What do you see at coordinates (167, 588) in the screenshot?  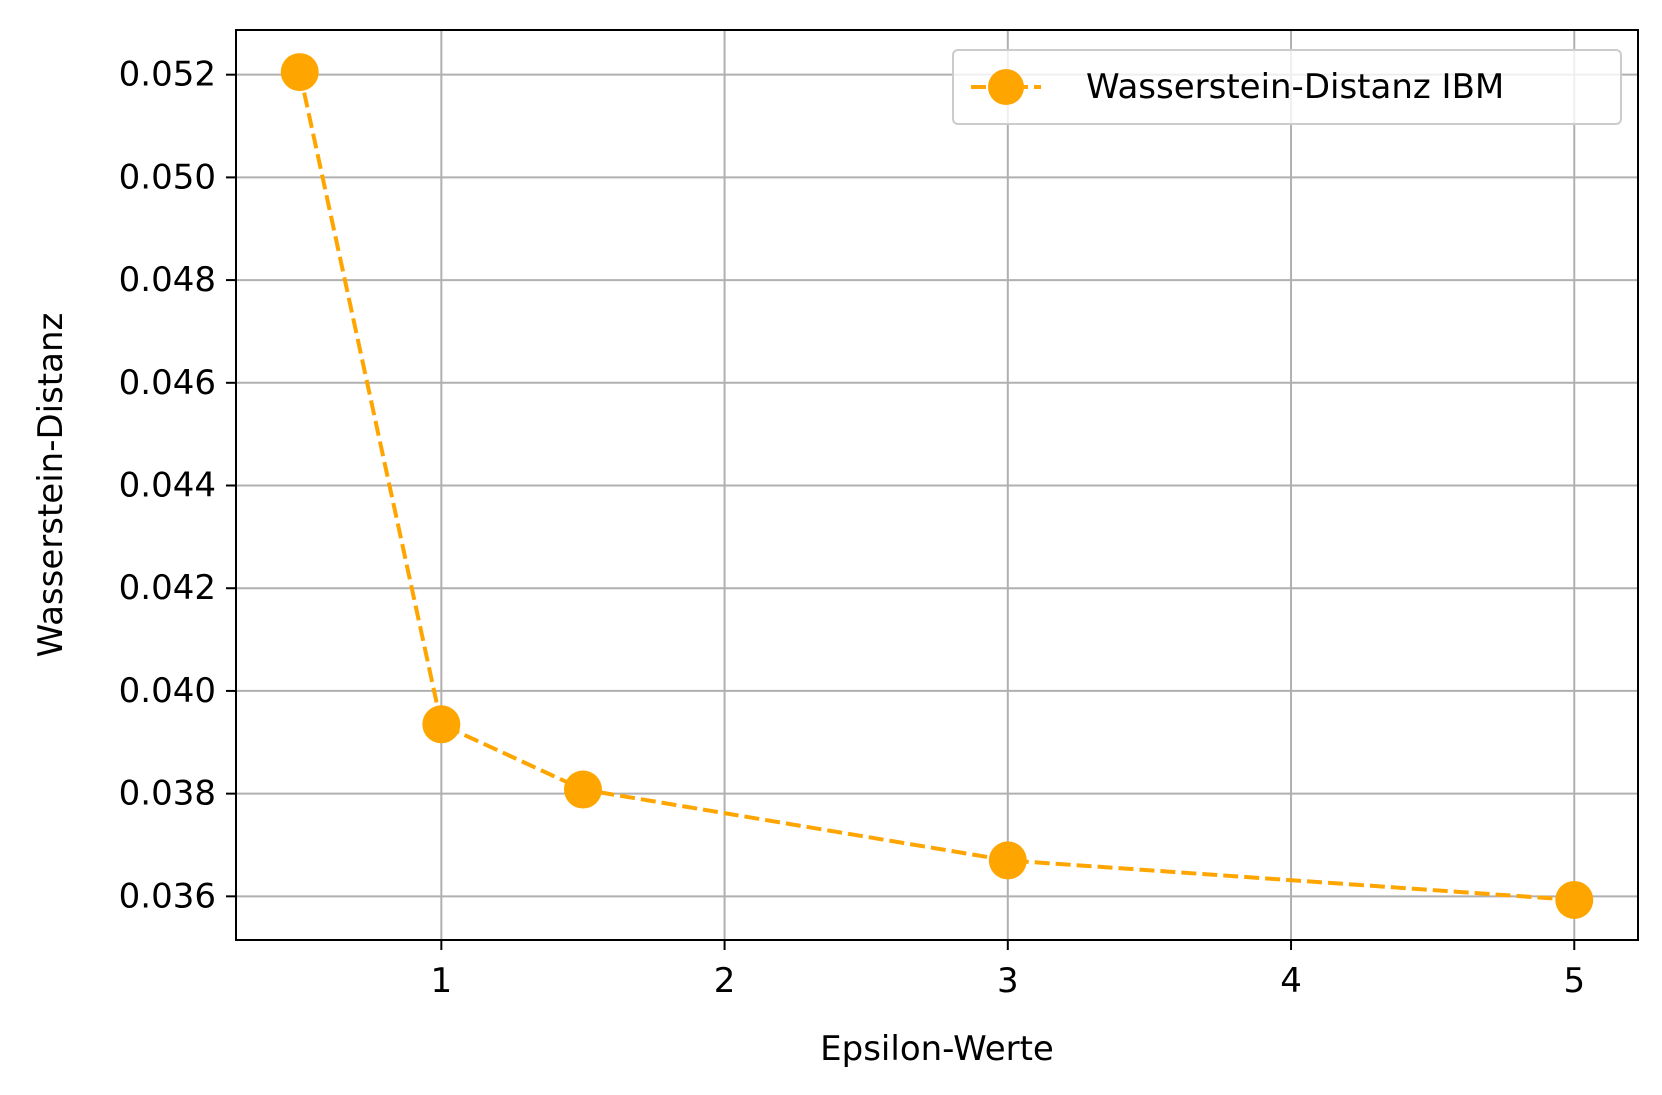 I see `y-tick-label: 0.042` at bounding box center [167, 588].